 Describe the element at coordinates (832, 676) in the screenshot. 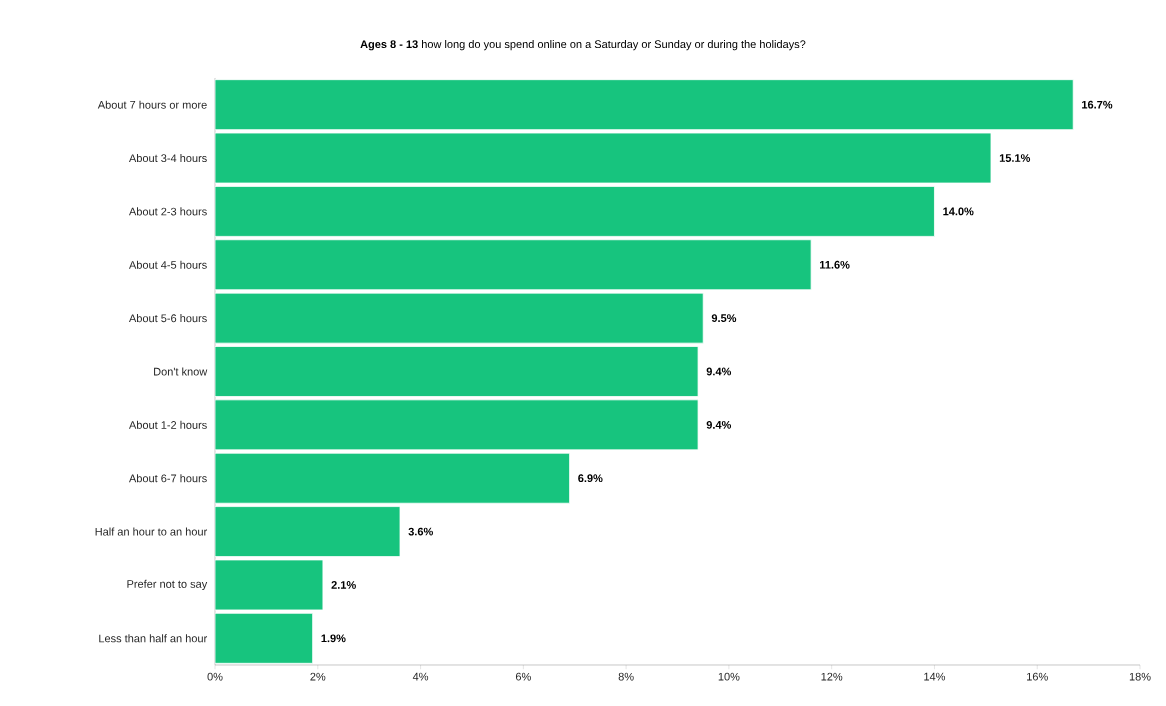

I see `x-tick-label: 12%` at that location.